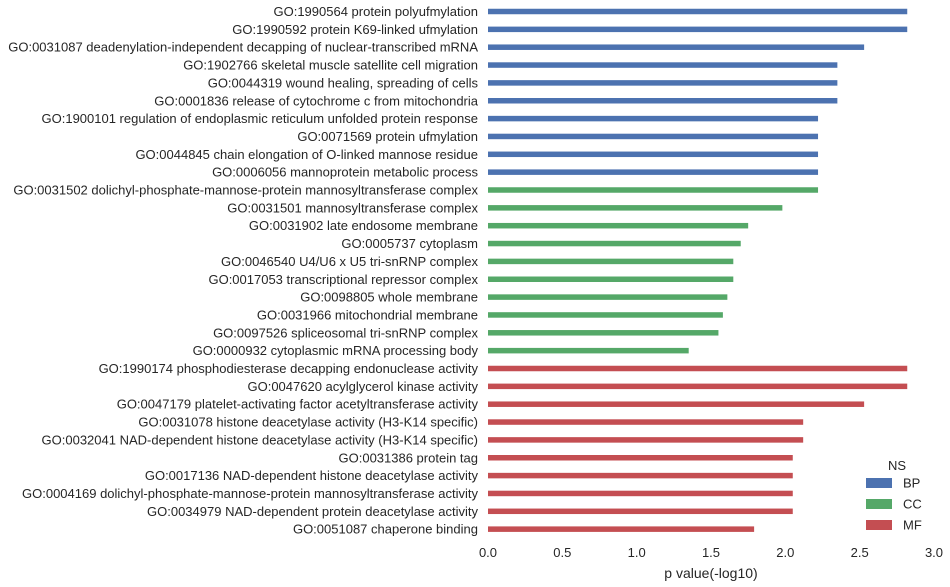 Image resolution: width=950 pixels, height=587 pixels. Describe the element at coordinates (710, 573) in the screenshot. I see `x-axis-label: p value(-log10)` at that location.